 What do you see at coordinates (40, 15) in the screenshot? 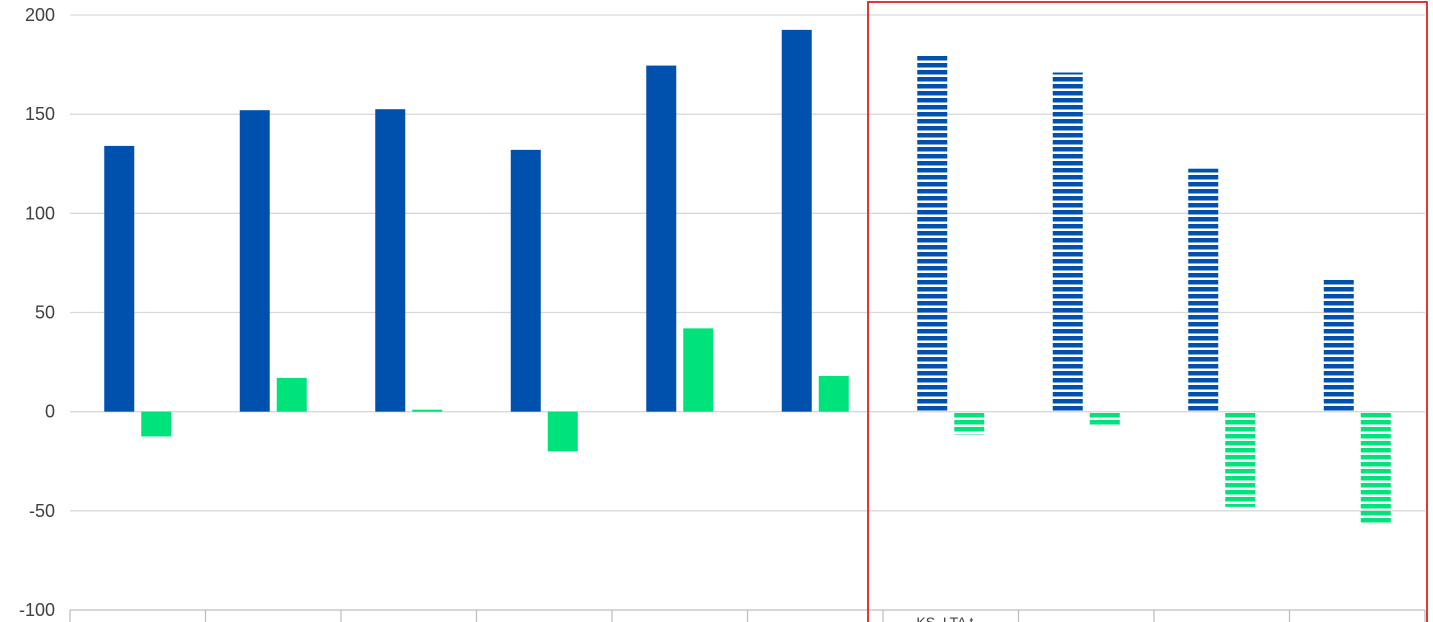
I see `y-tick-label: 200` at bounding box center [40, 15].